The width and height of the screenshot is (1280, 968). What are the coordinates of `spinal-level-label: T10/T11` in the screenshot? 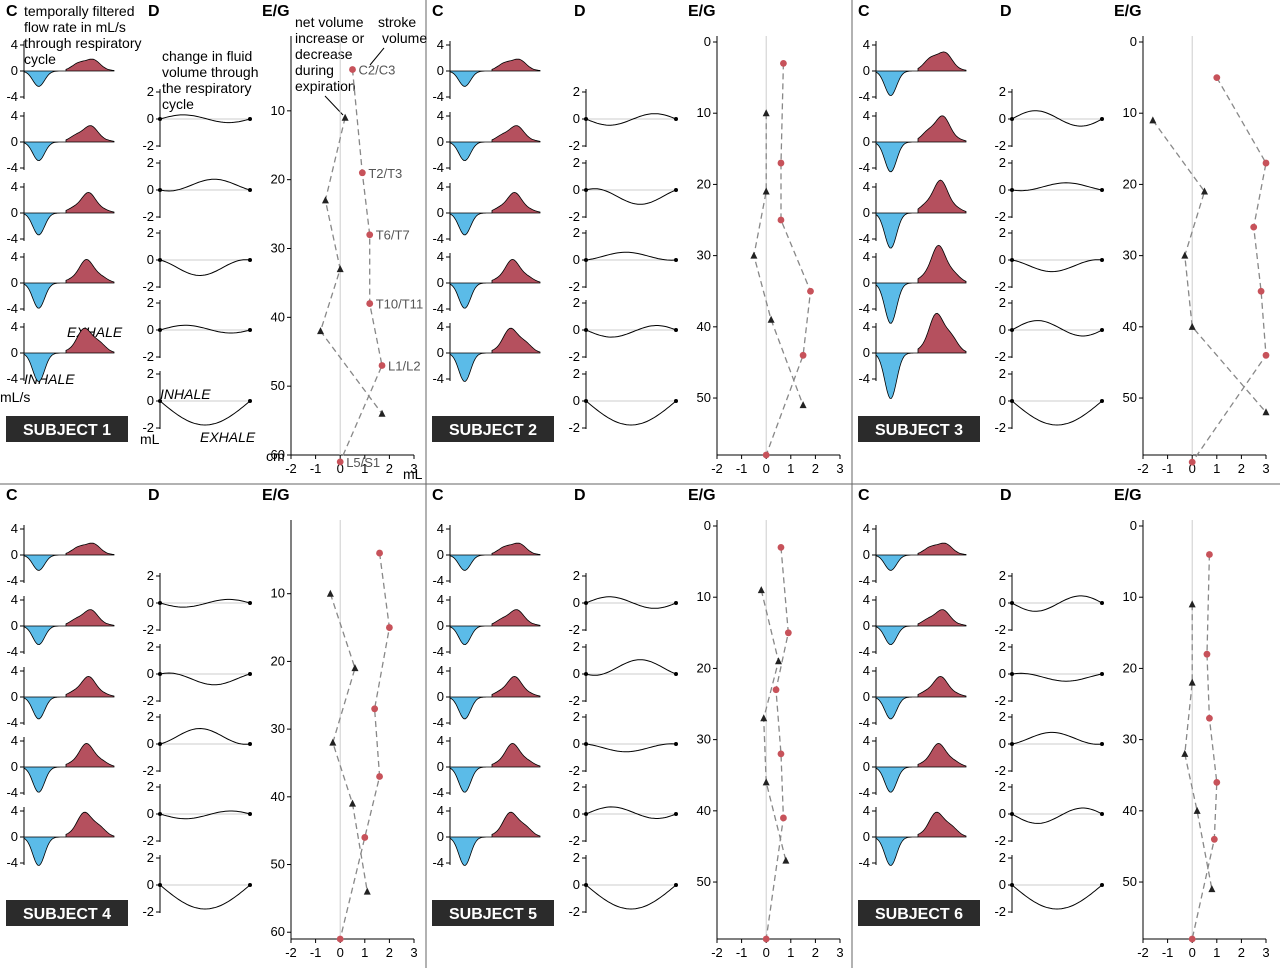 It's located at (399, 304).